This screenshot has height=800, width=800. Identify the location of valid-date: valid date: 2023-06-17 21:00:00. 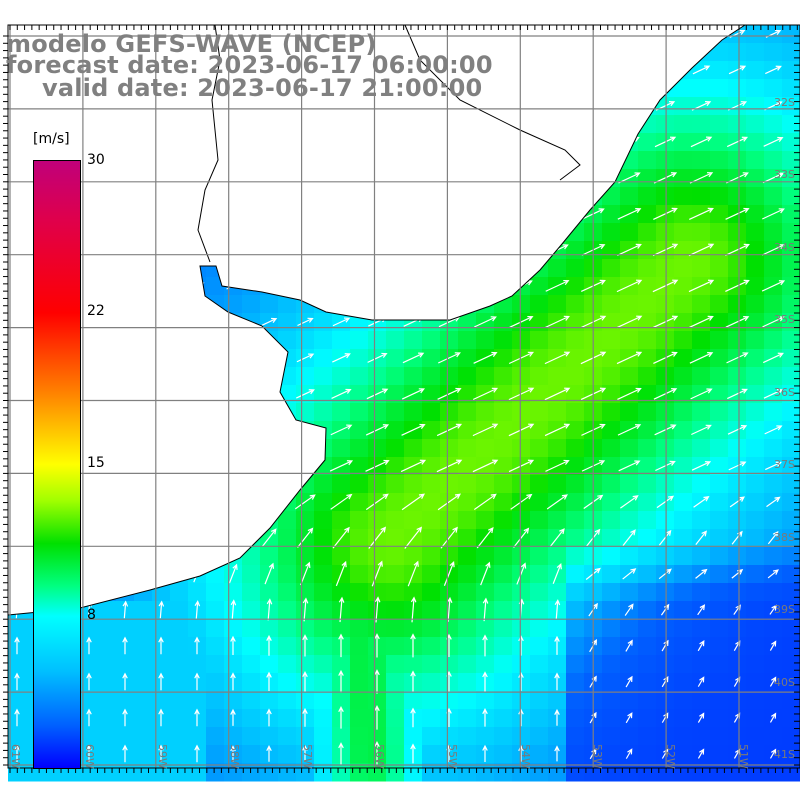
(262, 88).